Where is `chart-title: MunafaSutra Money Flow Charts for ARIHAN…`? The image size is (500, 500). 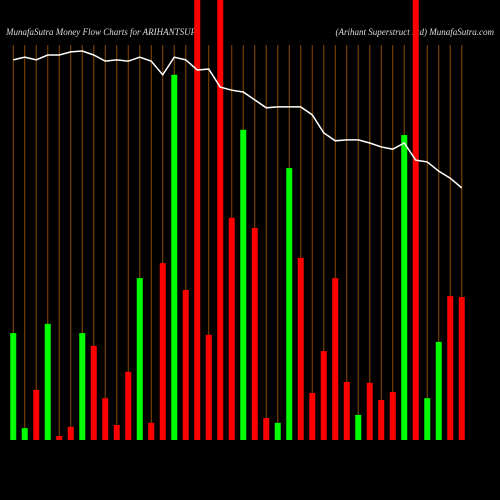
chart-title: MunafaSutra Money Flow Charts for ARIHAN… is located at coordinates (101, 32).